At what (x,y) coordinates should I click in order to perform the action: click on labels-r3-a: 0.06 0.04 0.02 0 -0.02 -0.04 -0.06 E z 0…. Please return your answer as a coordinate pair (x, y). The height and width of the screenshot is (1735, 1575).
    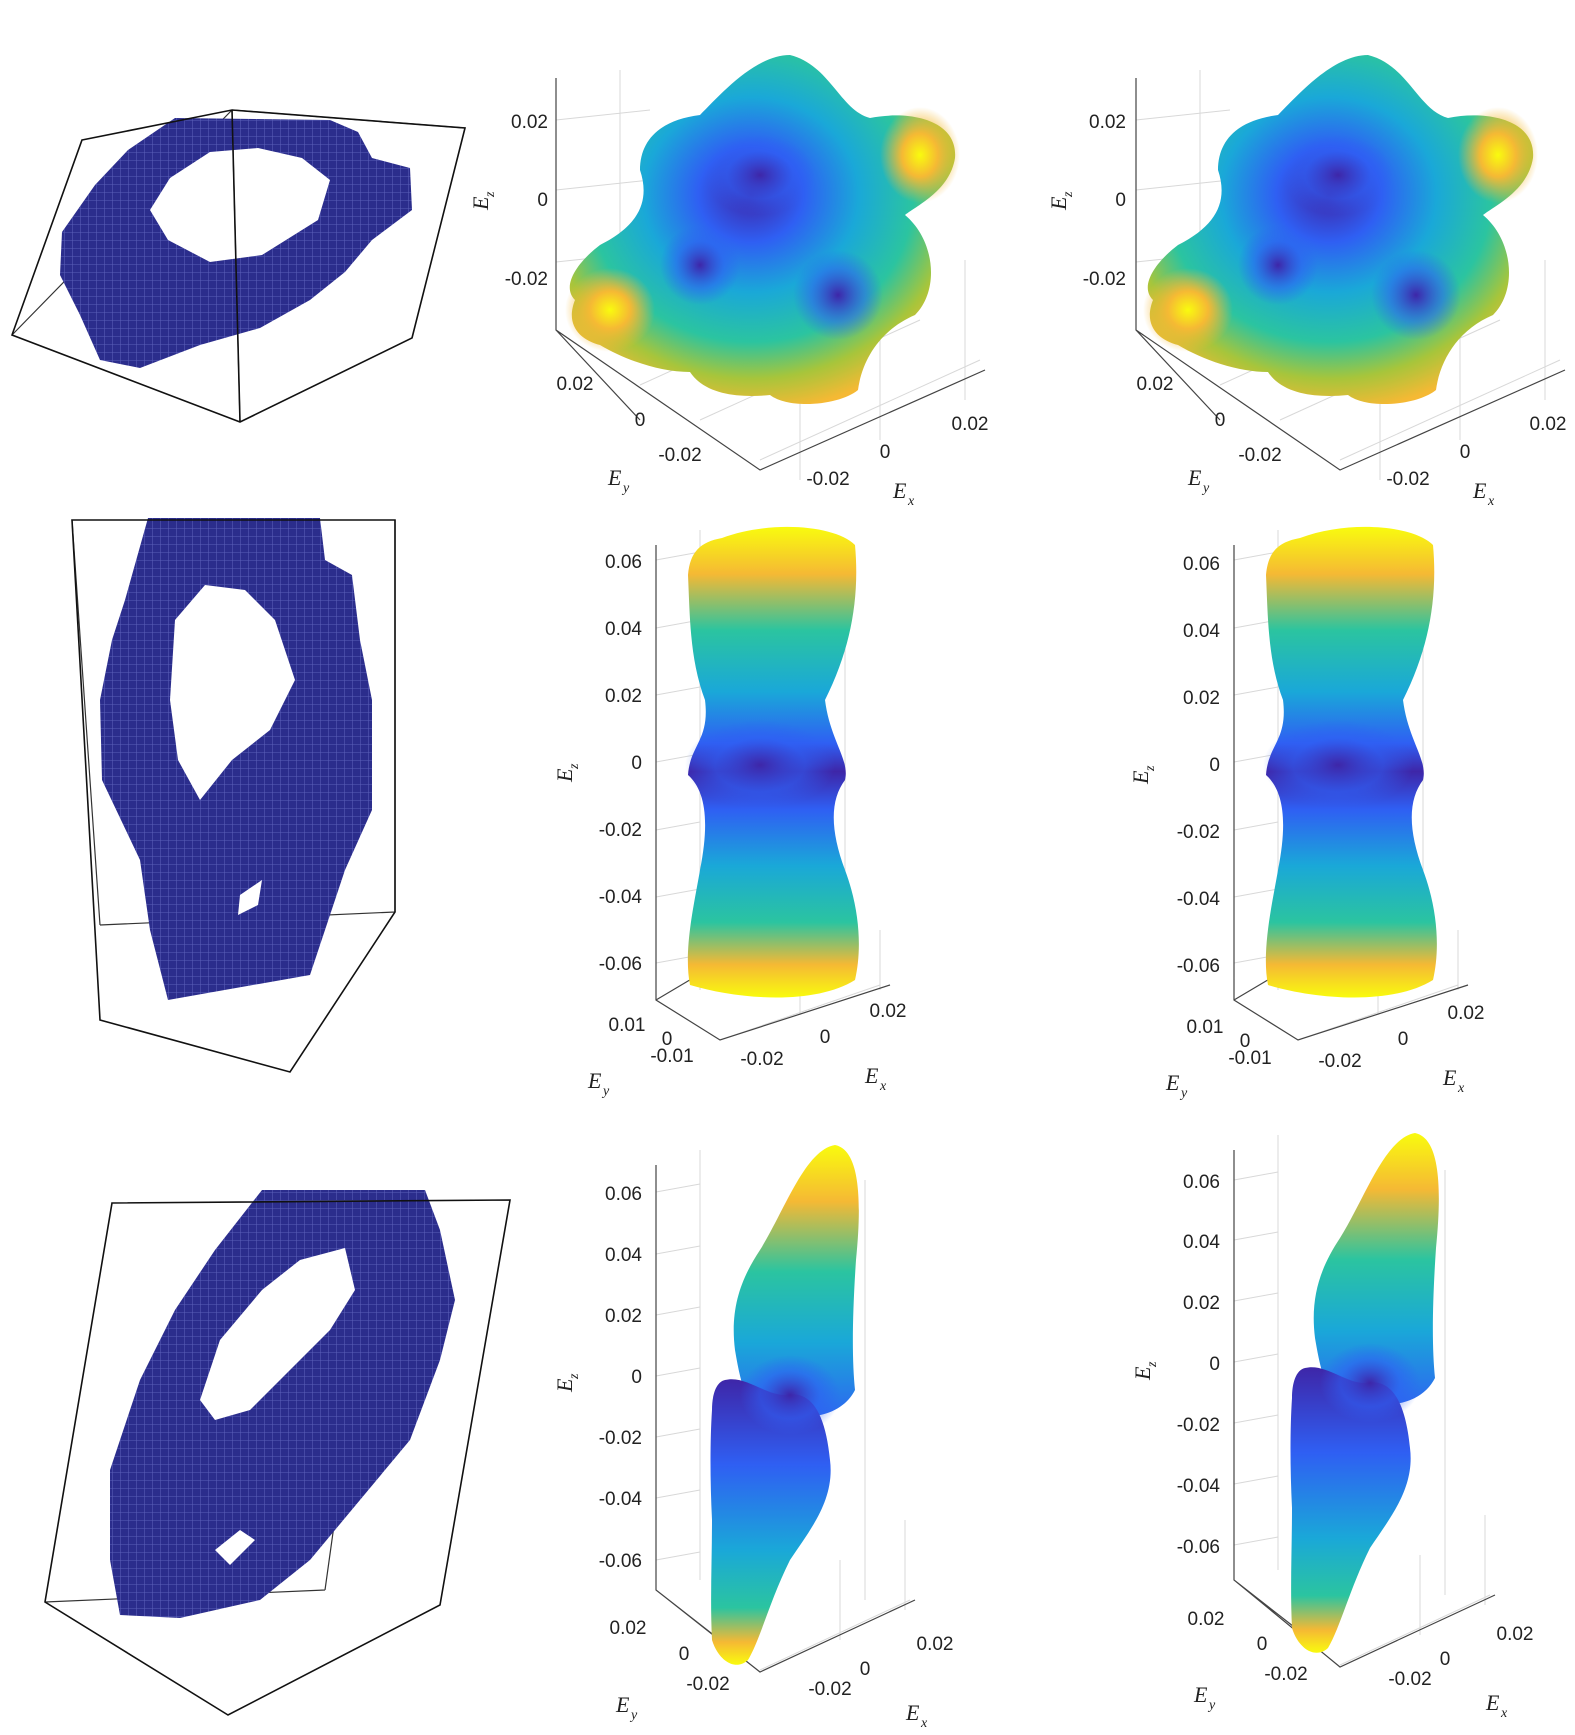
    Looking at the image, I should click on (752, 1457).